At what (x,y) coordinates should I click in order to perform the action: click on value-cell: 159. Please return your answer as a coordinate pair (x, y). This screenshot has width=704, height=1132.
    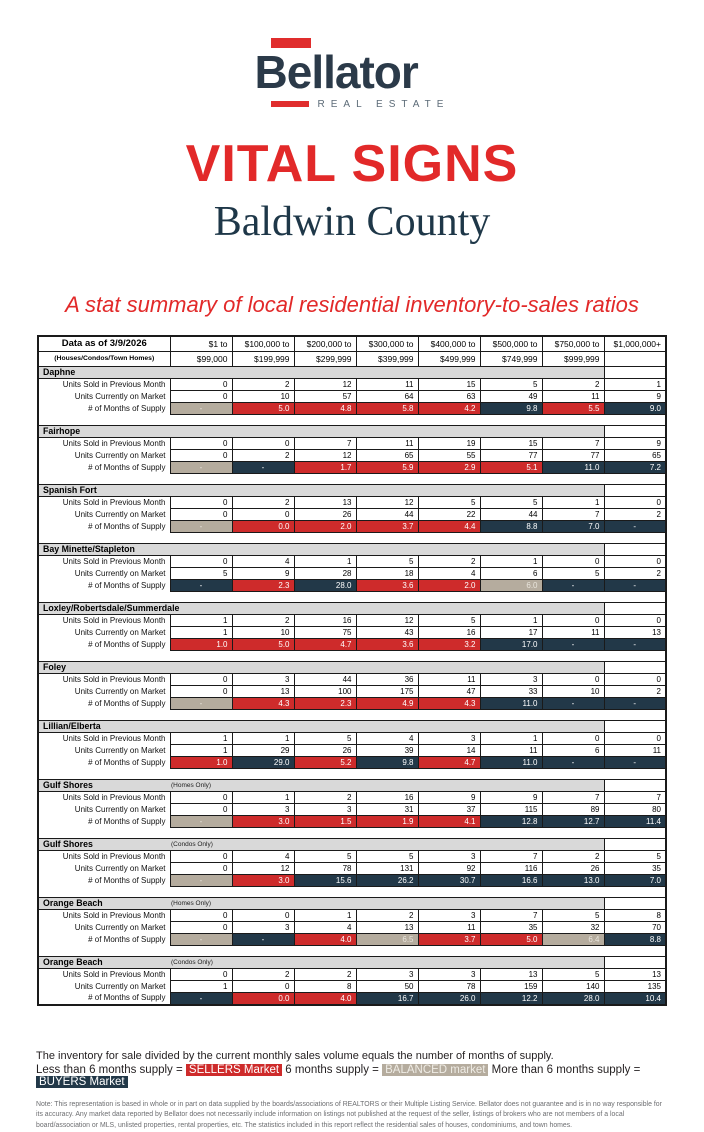
    Looking at the image, I should click on (511, 986).